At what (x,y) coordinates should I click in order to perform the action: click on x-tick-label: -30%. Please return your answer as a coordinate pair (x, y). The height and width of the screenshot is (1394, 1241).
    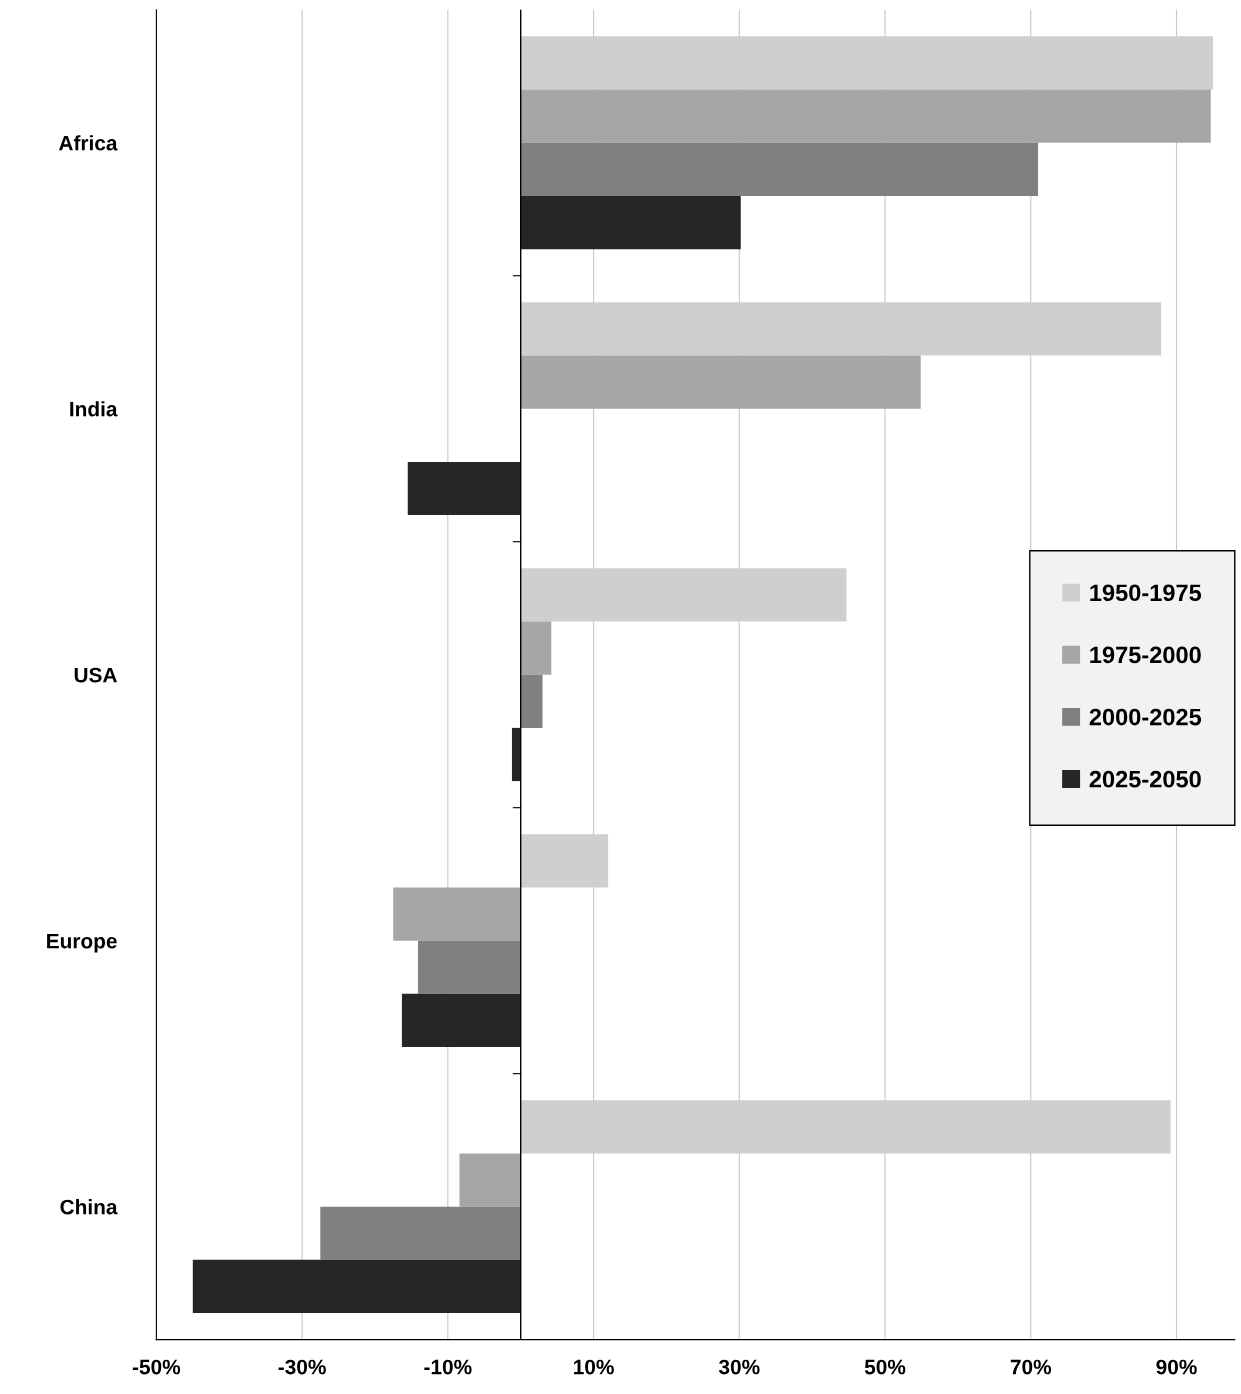
    Looking at the image, I should click on (302, 1367).